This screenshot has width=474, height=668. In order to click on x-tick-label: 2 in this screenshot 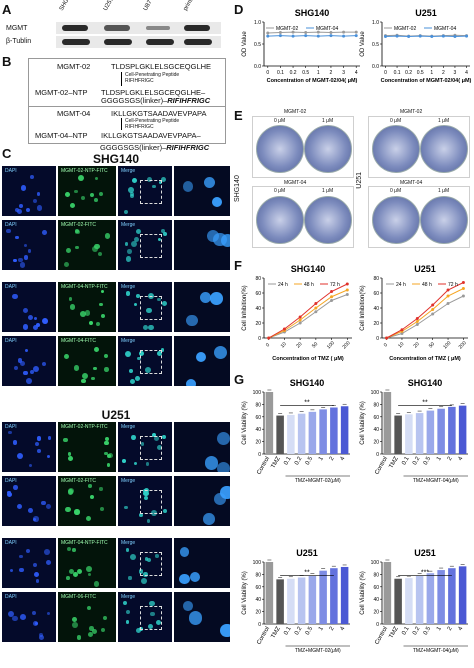, I will do `click(450, 628)`.